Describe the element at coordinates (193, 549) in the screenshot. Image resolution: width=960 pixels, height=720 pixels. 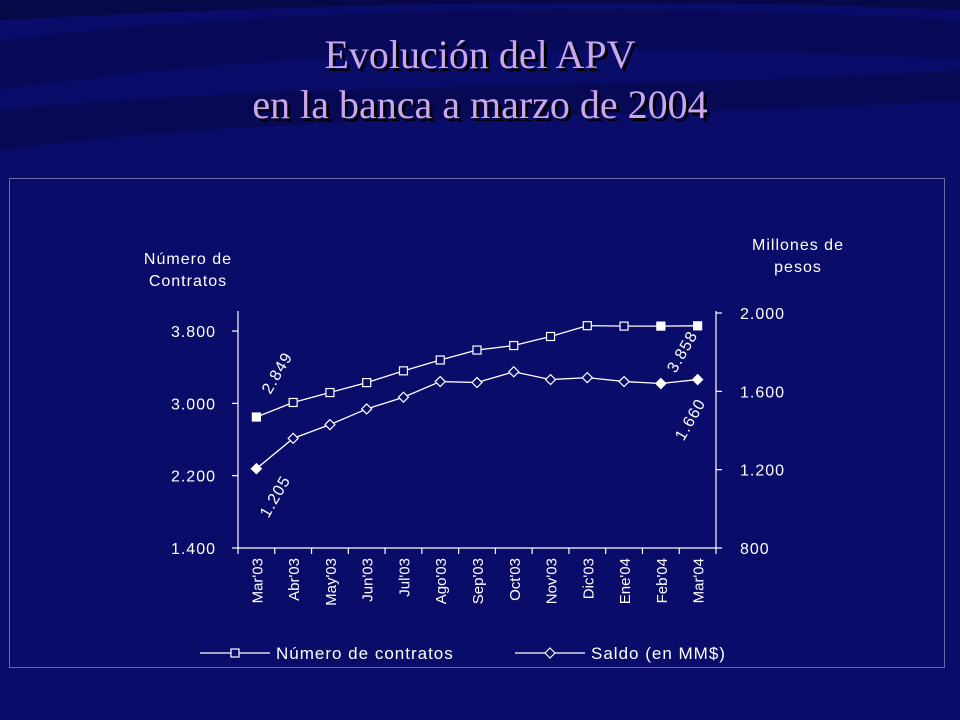
I see `left-tick-label: 1.400` at that location.